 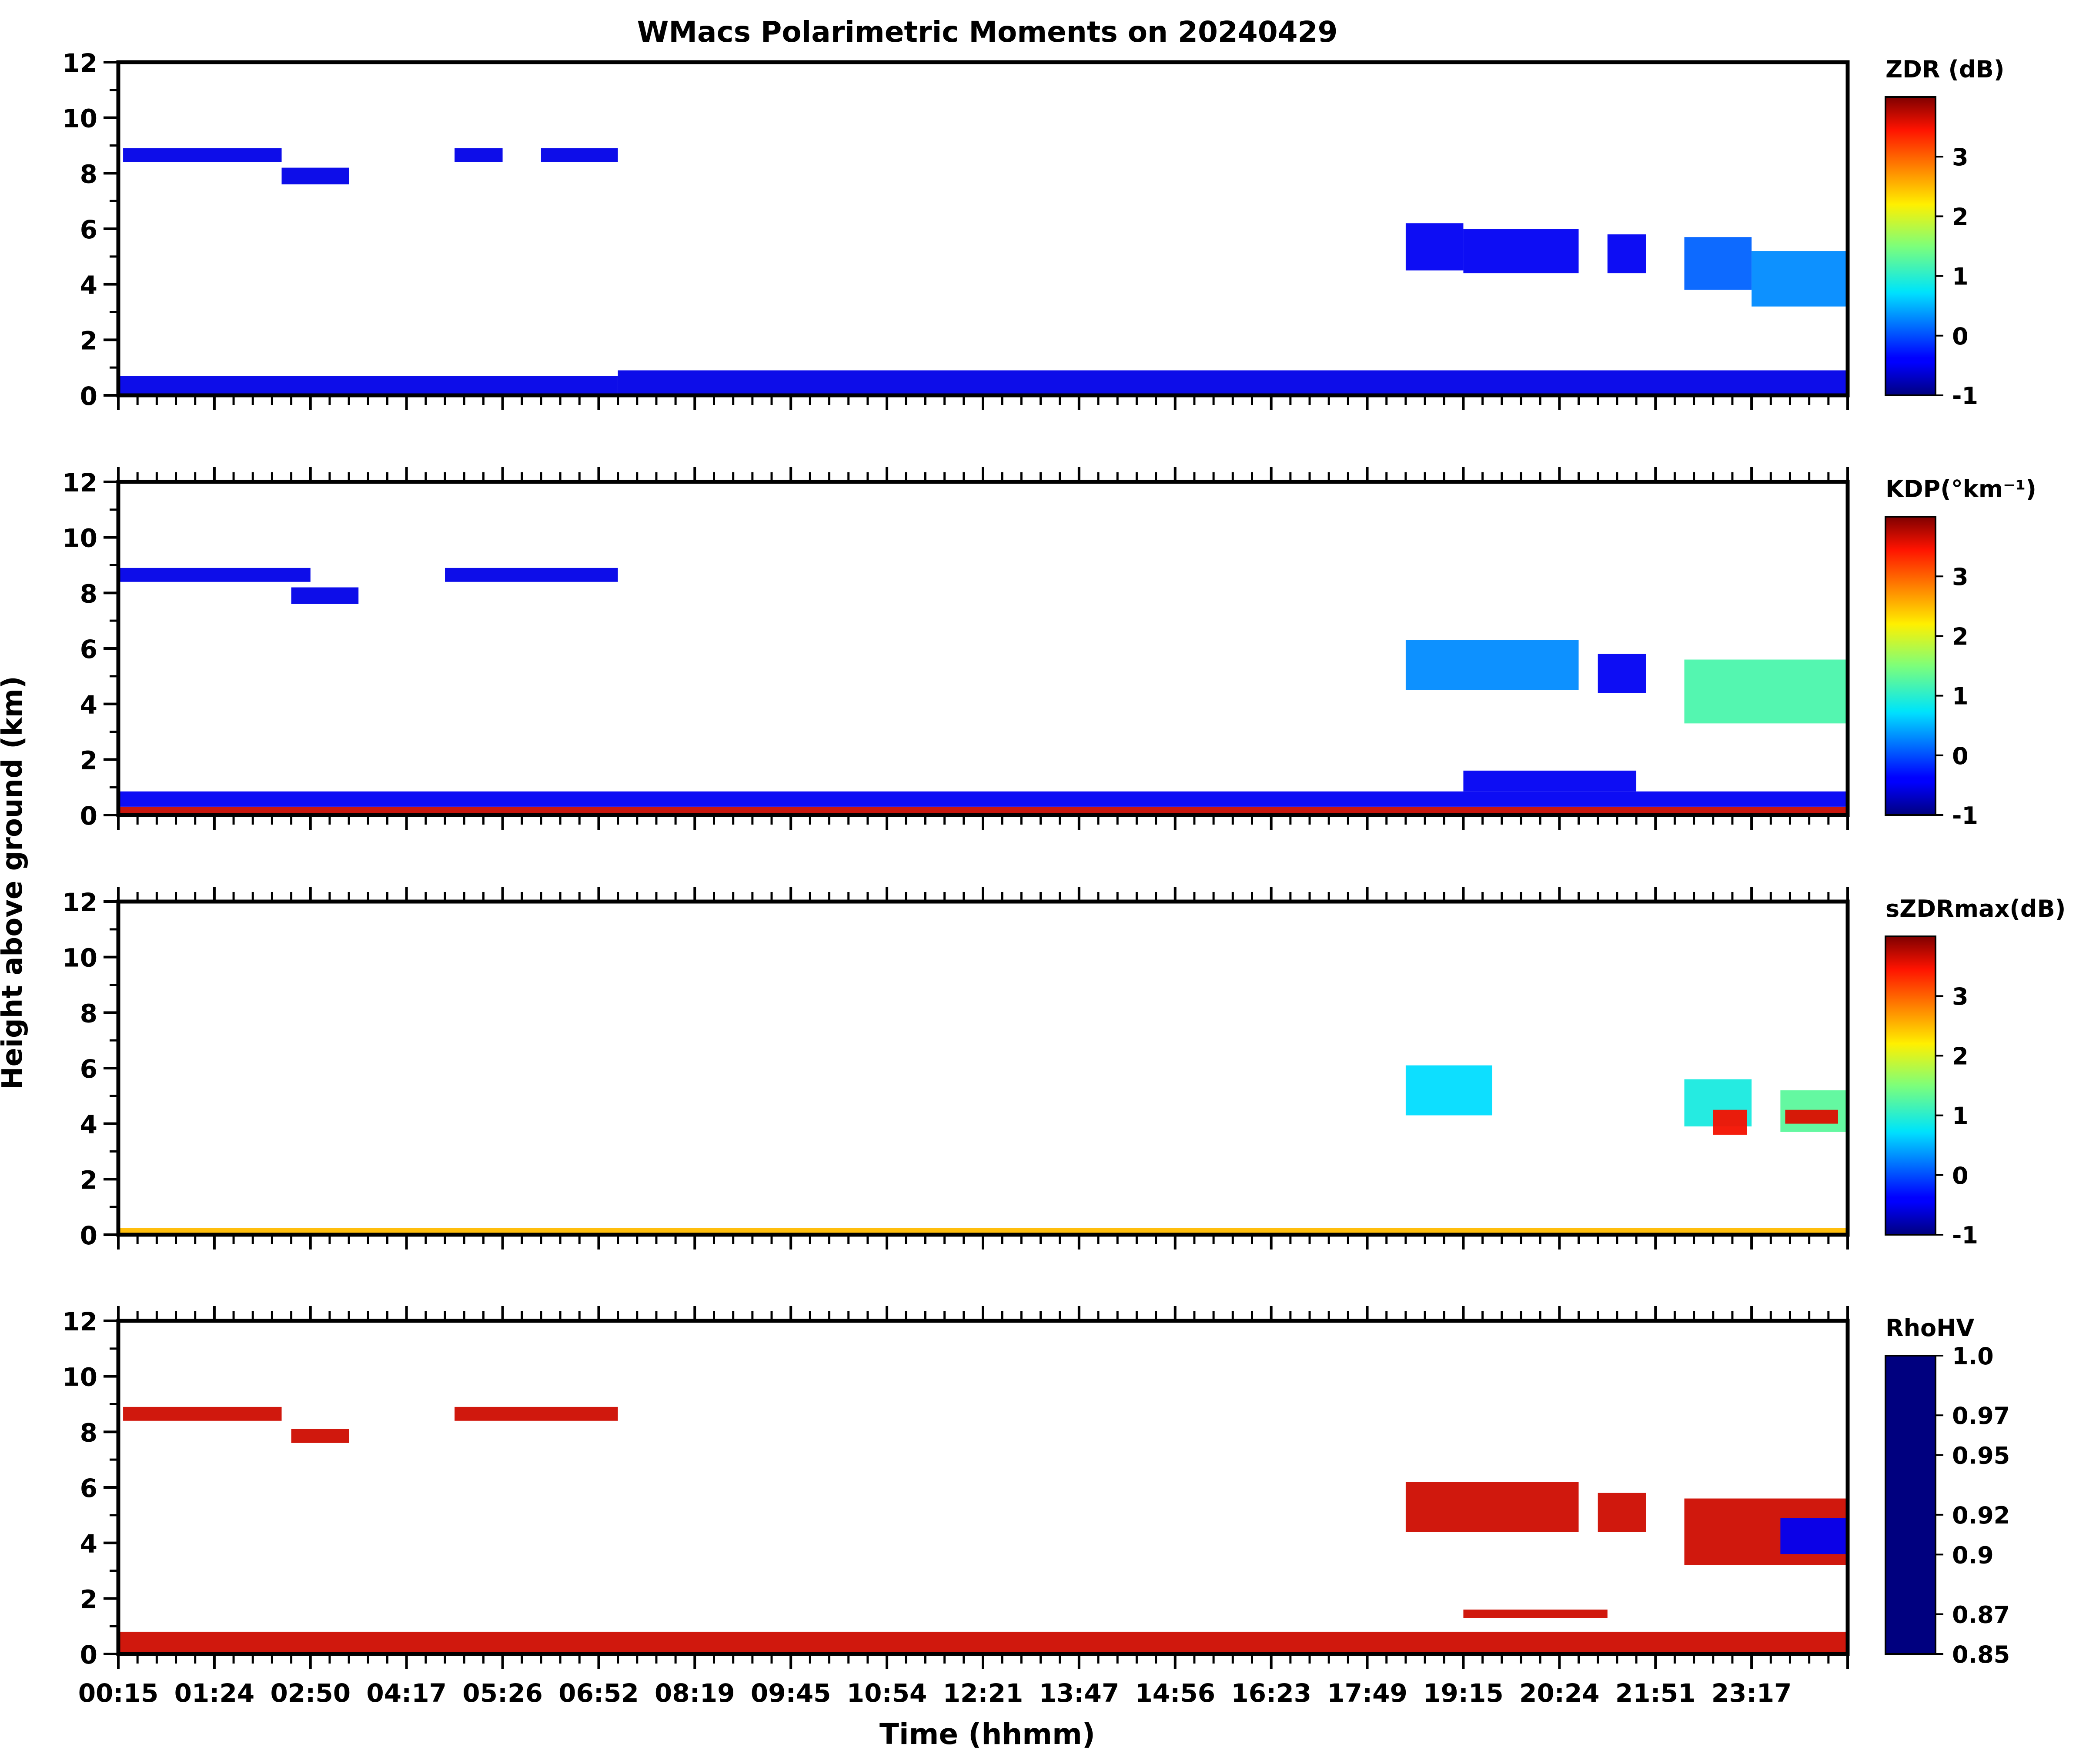 What do you see at coordinates (89, 705) in the screenshot?
I see `kdp-y-tick-label: 4` at bounding box center [89, 705].